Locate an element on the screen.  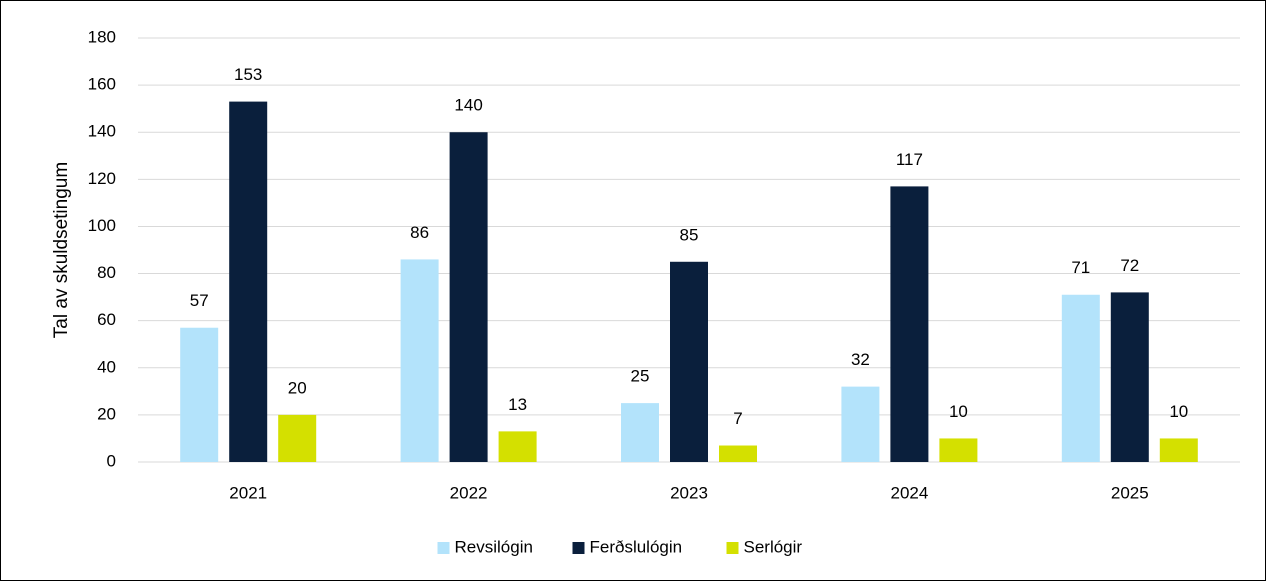
data-label: 85 is located at coordinates (689, 234).